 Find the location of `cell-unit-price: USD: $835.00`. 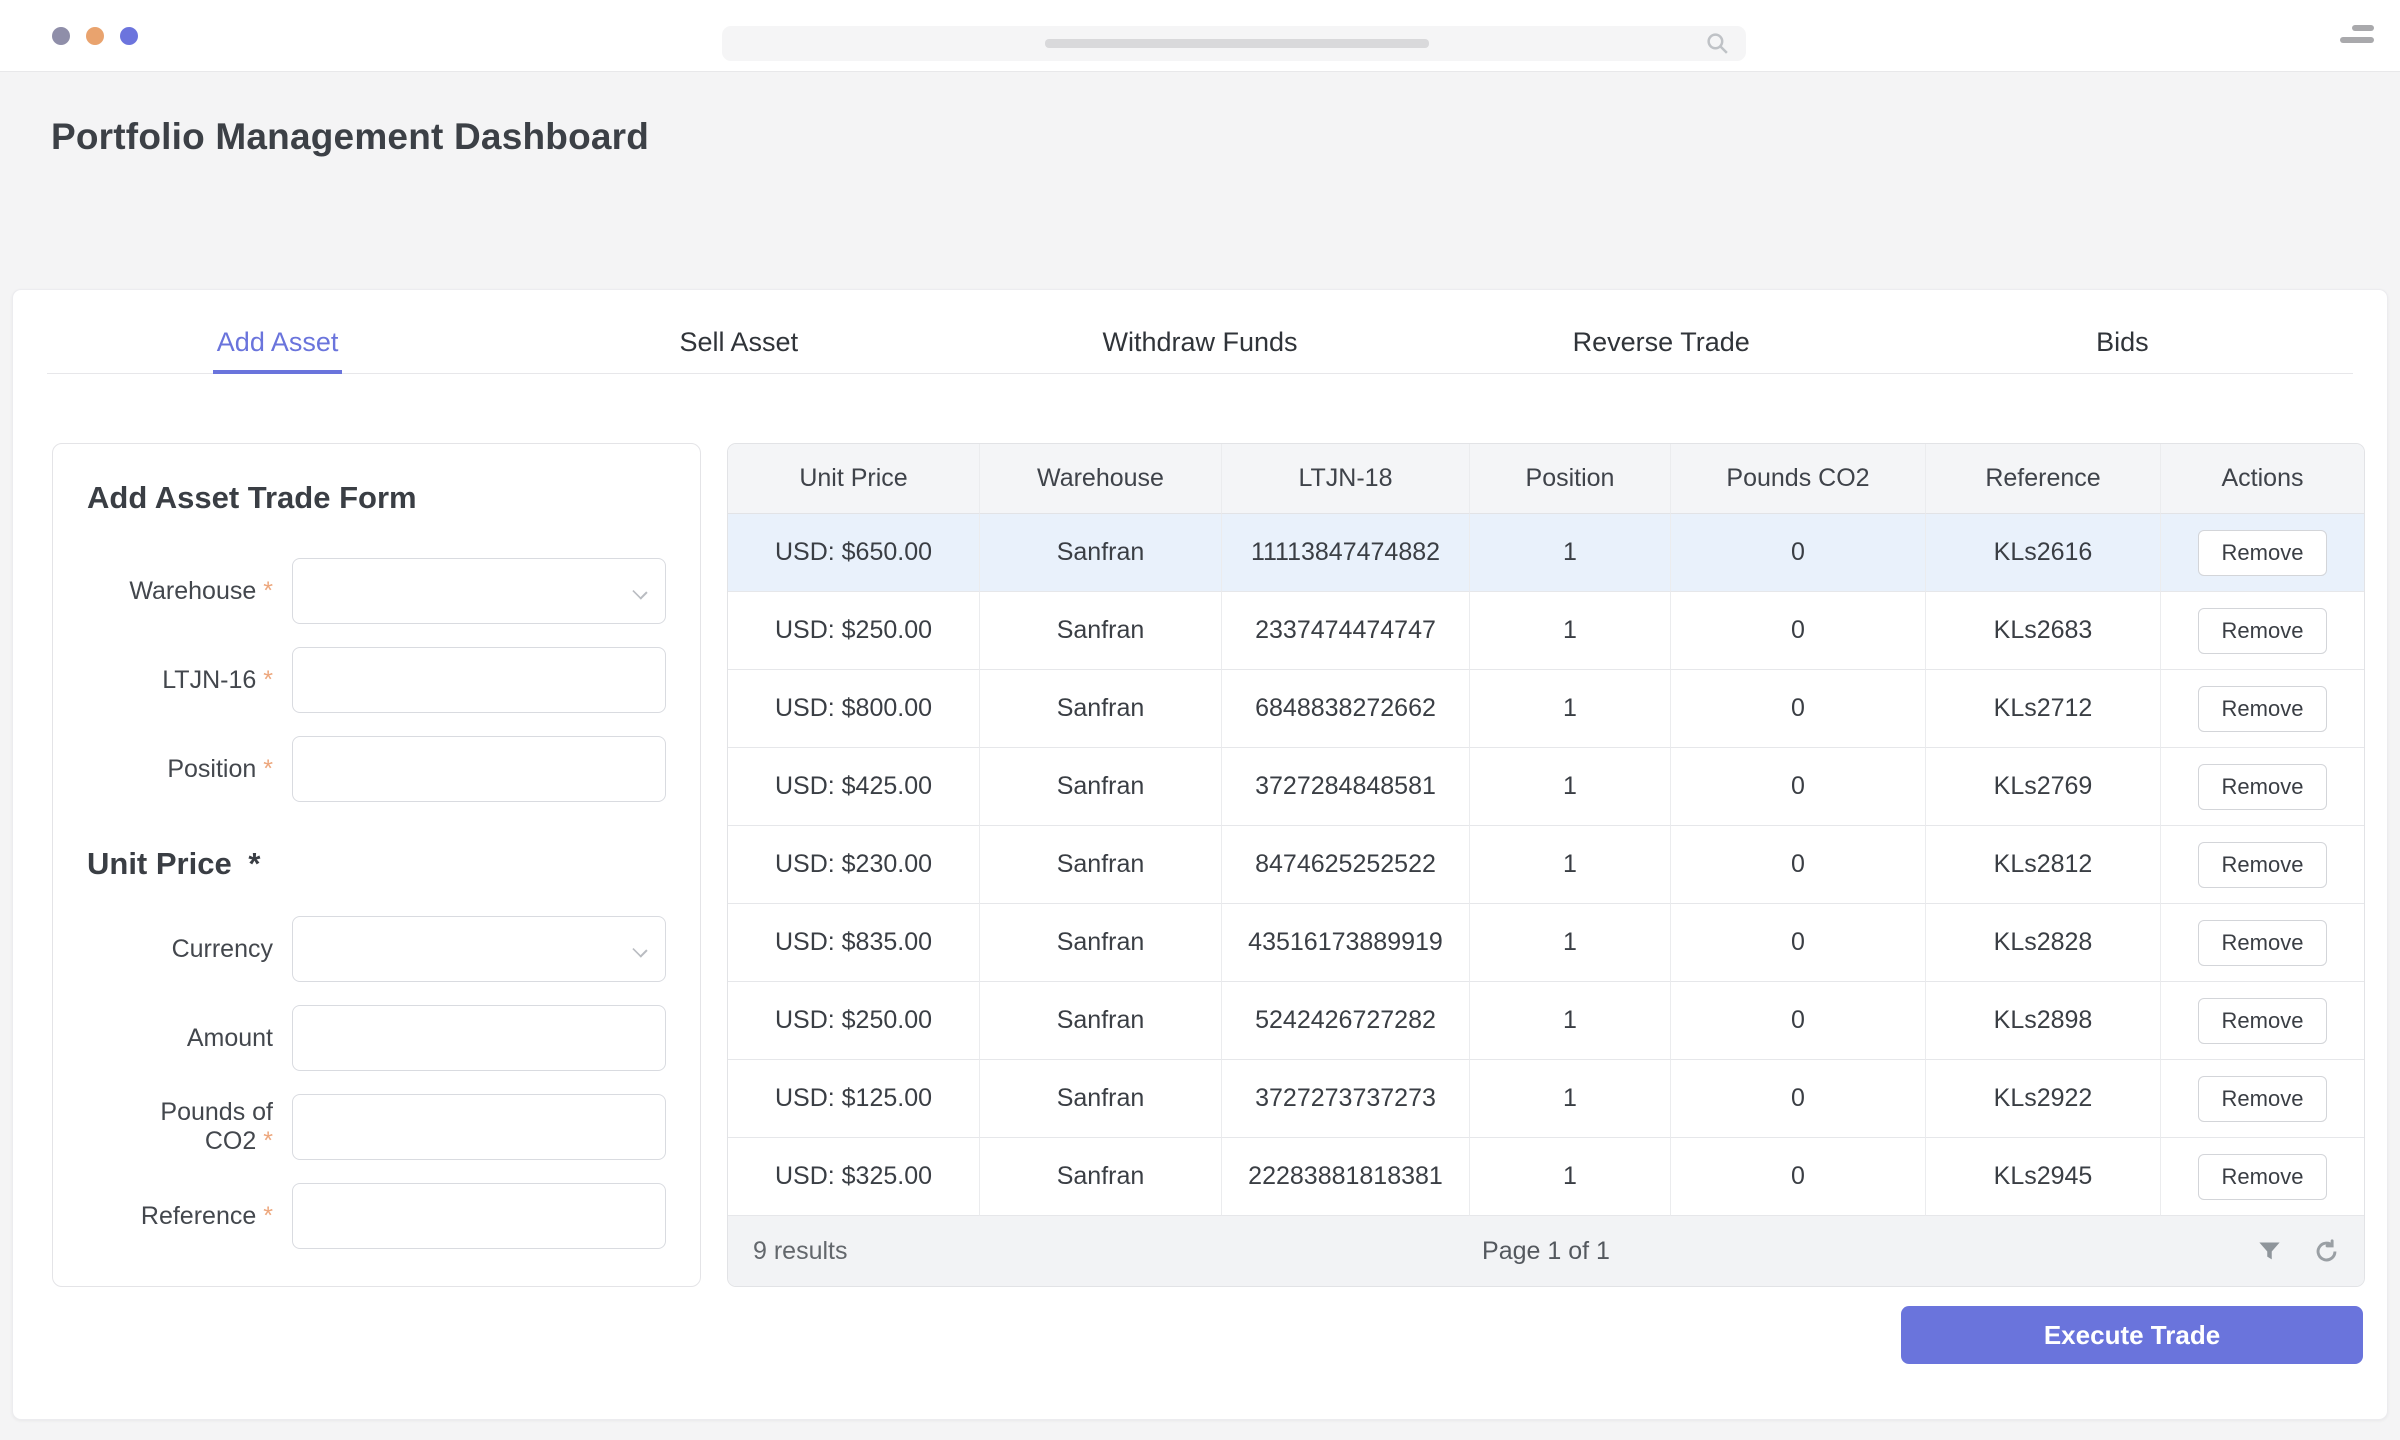

cell-unit-price: USD: $835.00 is located at coordinates (854, 943).